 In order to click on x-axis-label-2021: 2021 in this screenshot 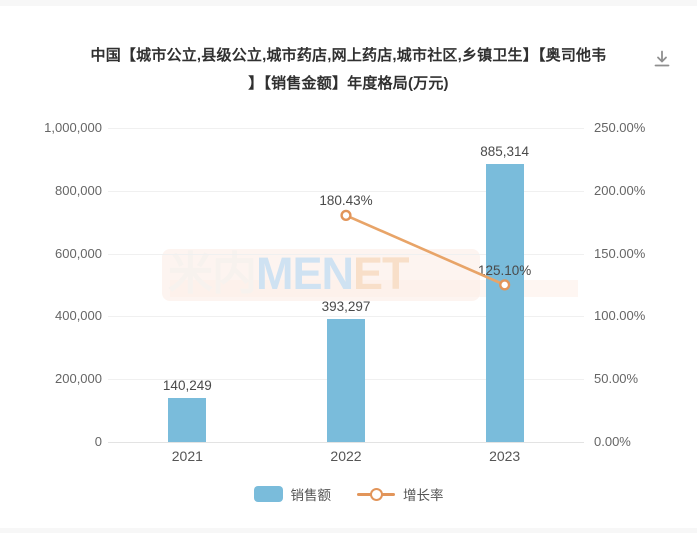, I will do `click(187, 456)`.